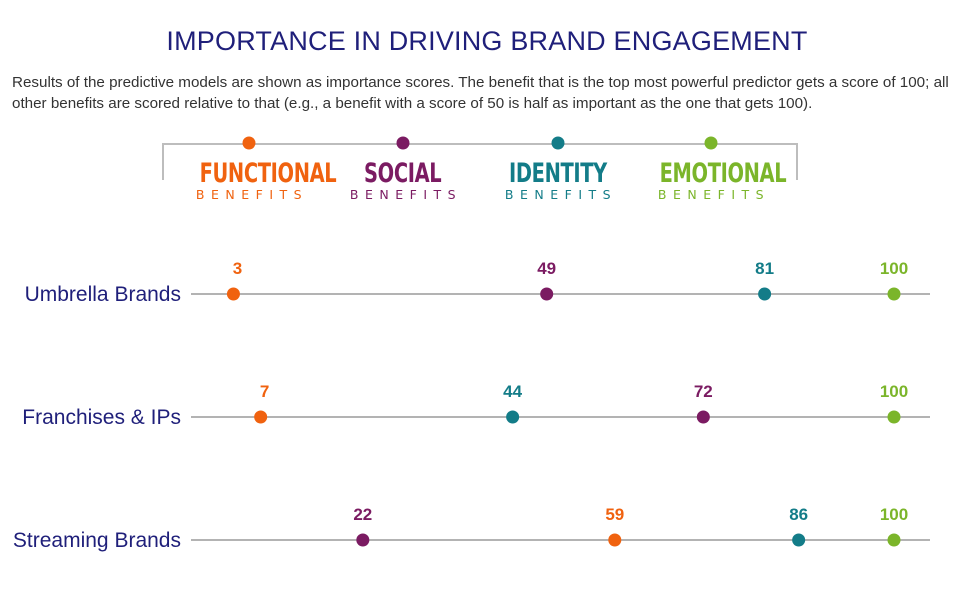 The height and width of the screenshot is (593, 974). I want to click on legend-sub-identity: BENEFITS, so click(561, 194).